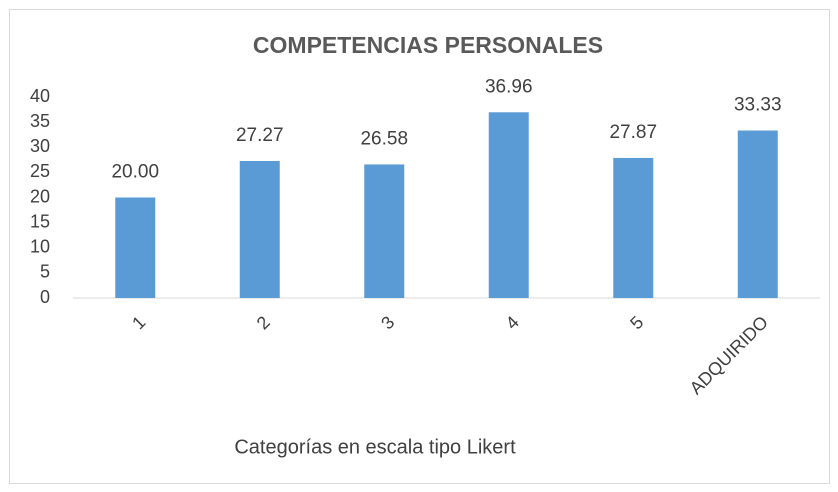 This screenshot has height=492, width=838. What do you see at coordinates (40, 247) in the screenshot?
I see `y-tick-label: 10` at bounding box center [40, 247].